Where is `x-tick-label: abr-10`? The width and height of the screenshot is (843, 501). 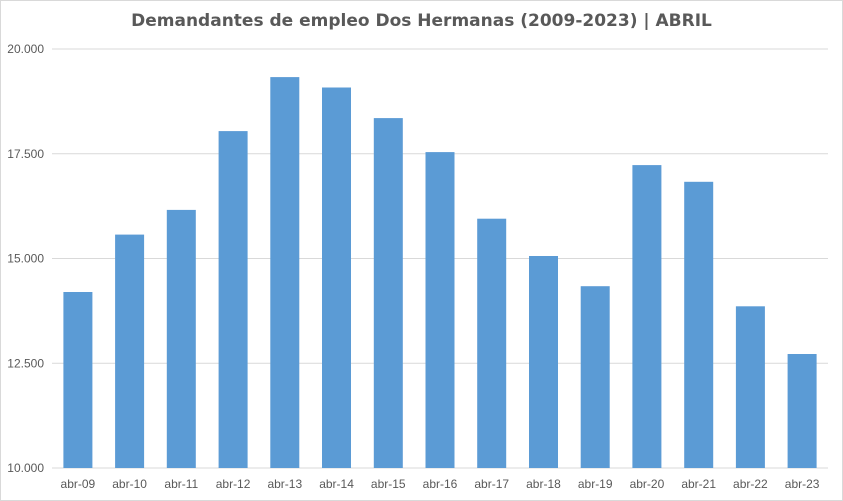 x-tick-label: abr-10 is located at coordinates (129, 484).